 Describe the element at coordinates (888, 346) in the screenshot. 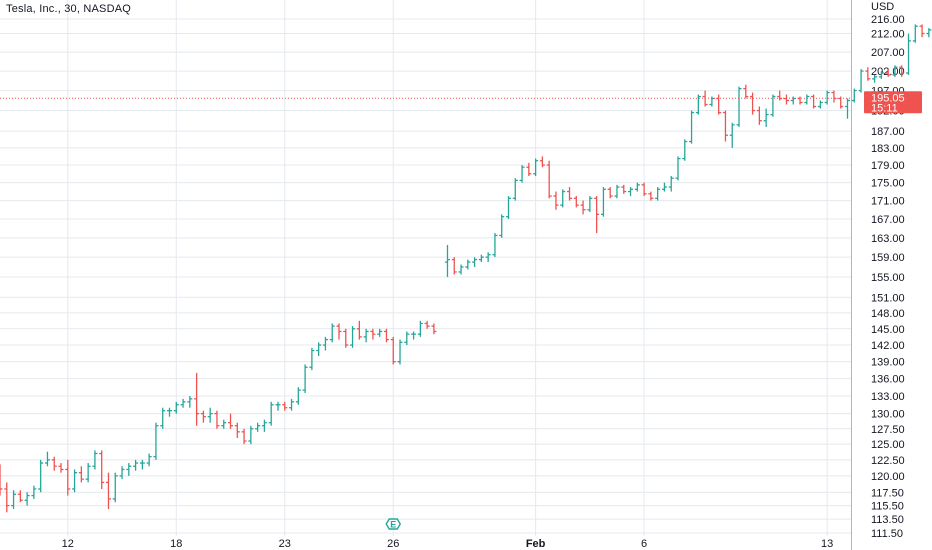

I see `price-tick-label: 142.00` at that location.